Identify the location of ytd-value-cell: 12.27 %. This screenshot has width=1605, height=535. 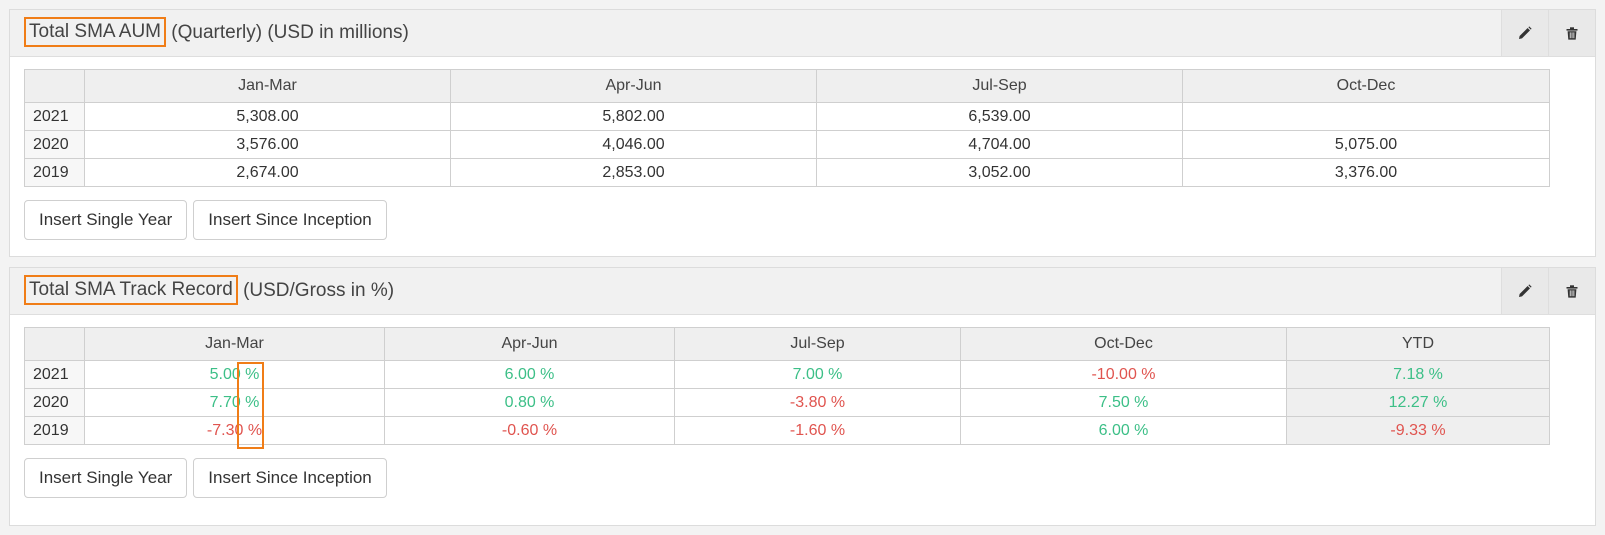
(1418, 402).